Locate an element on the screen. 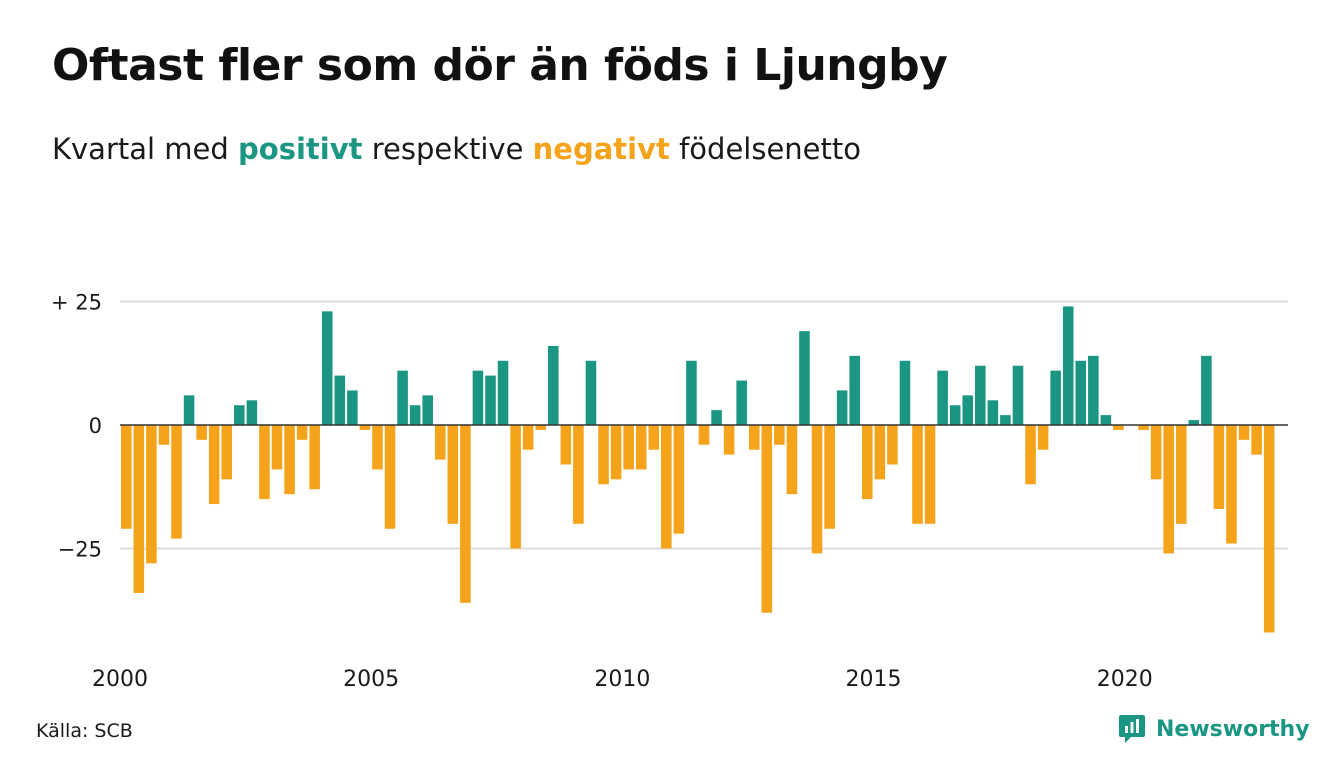 The height and width of the screenshot is (780, 1340). x-tick-label: 2020 is located at coordinates (1125, 679).